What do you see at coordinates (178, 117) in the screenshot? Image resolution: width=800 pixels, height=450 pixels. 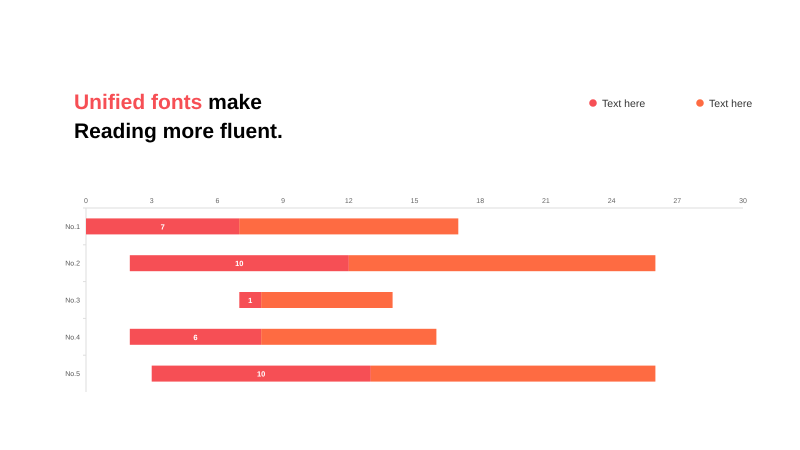 I see `chart-title: Unified fonts make Reading more fluent.` at bounding box center [178, 117].